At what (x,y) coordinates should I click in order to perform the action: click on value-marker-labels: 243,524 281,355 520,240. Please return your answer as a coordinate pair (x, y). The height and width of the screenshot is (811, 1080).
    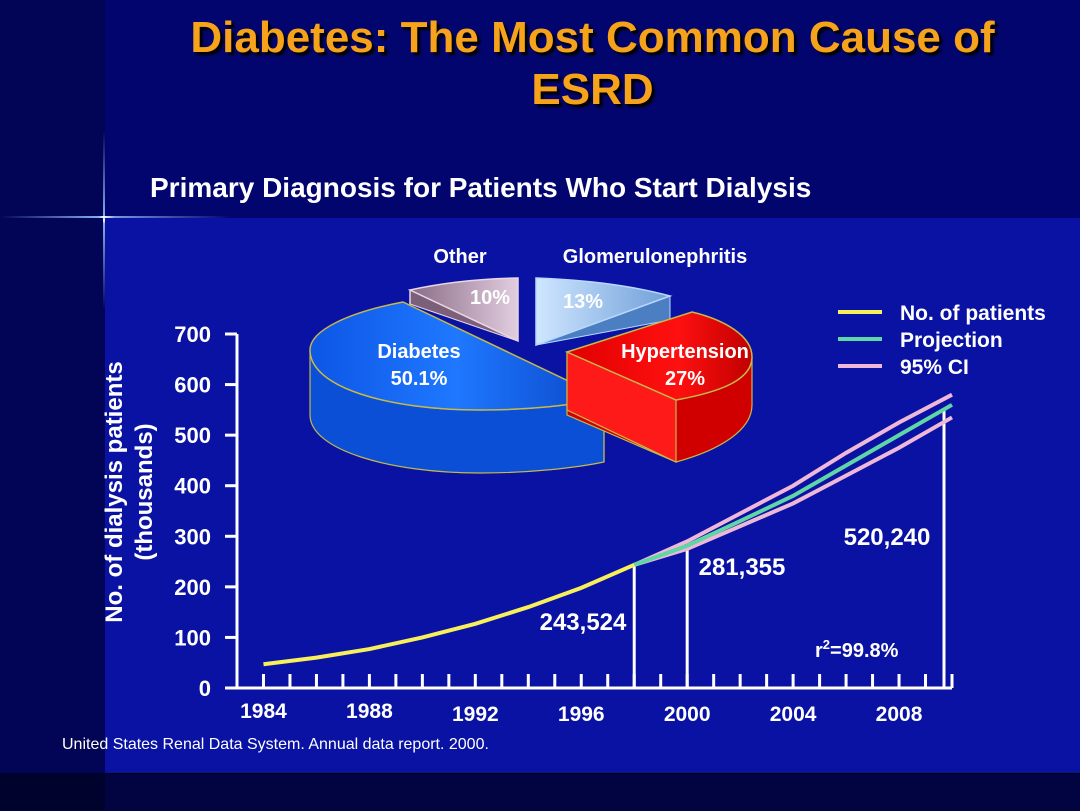
    Looking at the image, I should click on (735, 580).